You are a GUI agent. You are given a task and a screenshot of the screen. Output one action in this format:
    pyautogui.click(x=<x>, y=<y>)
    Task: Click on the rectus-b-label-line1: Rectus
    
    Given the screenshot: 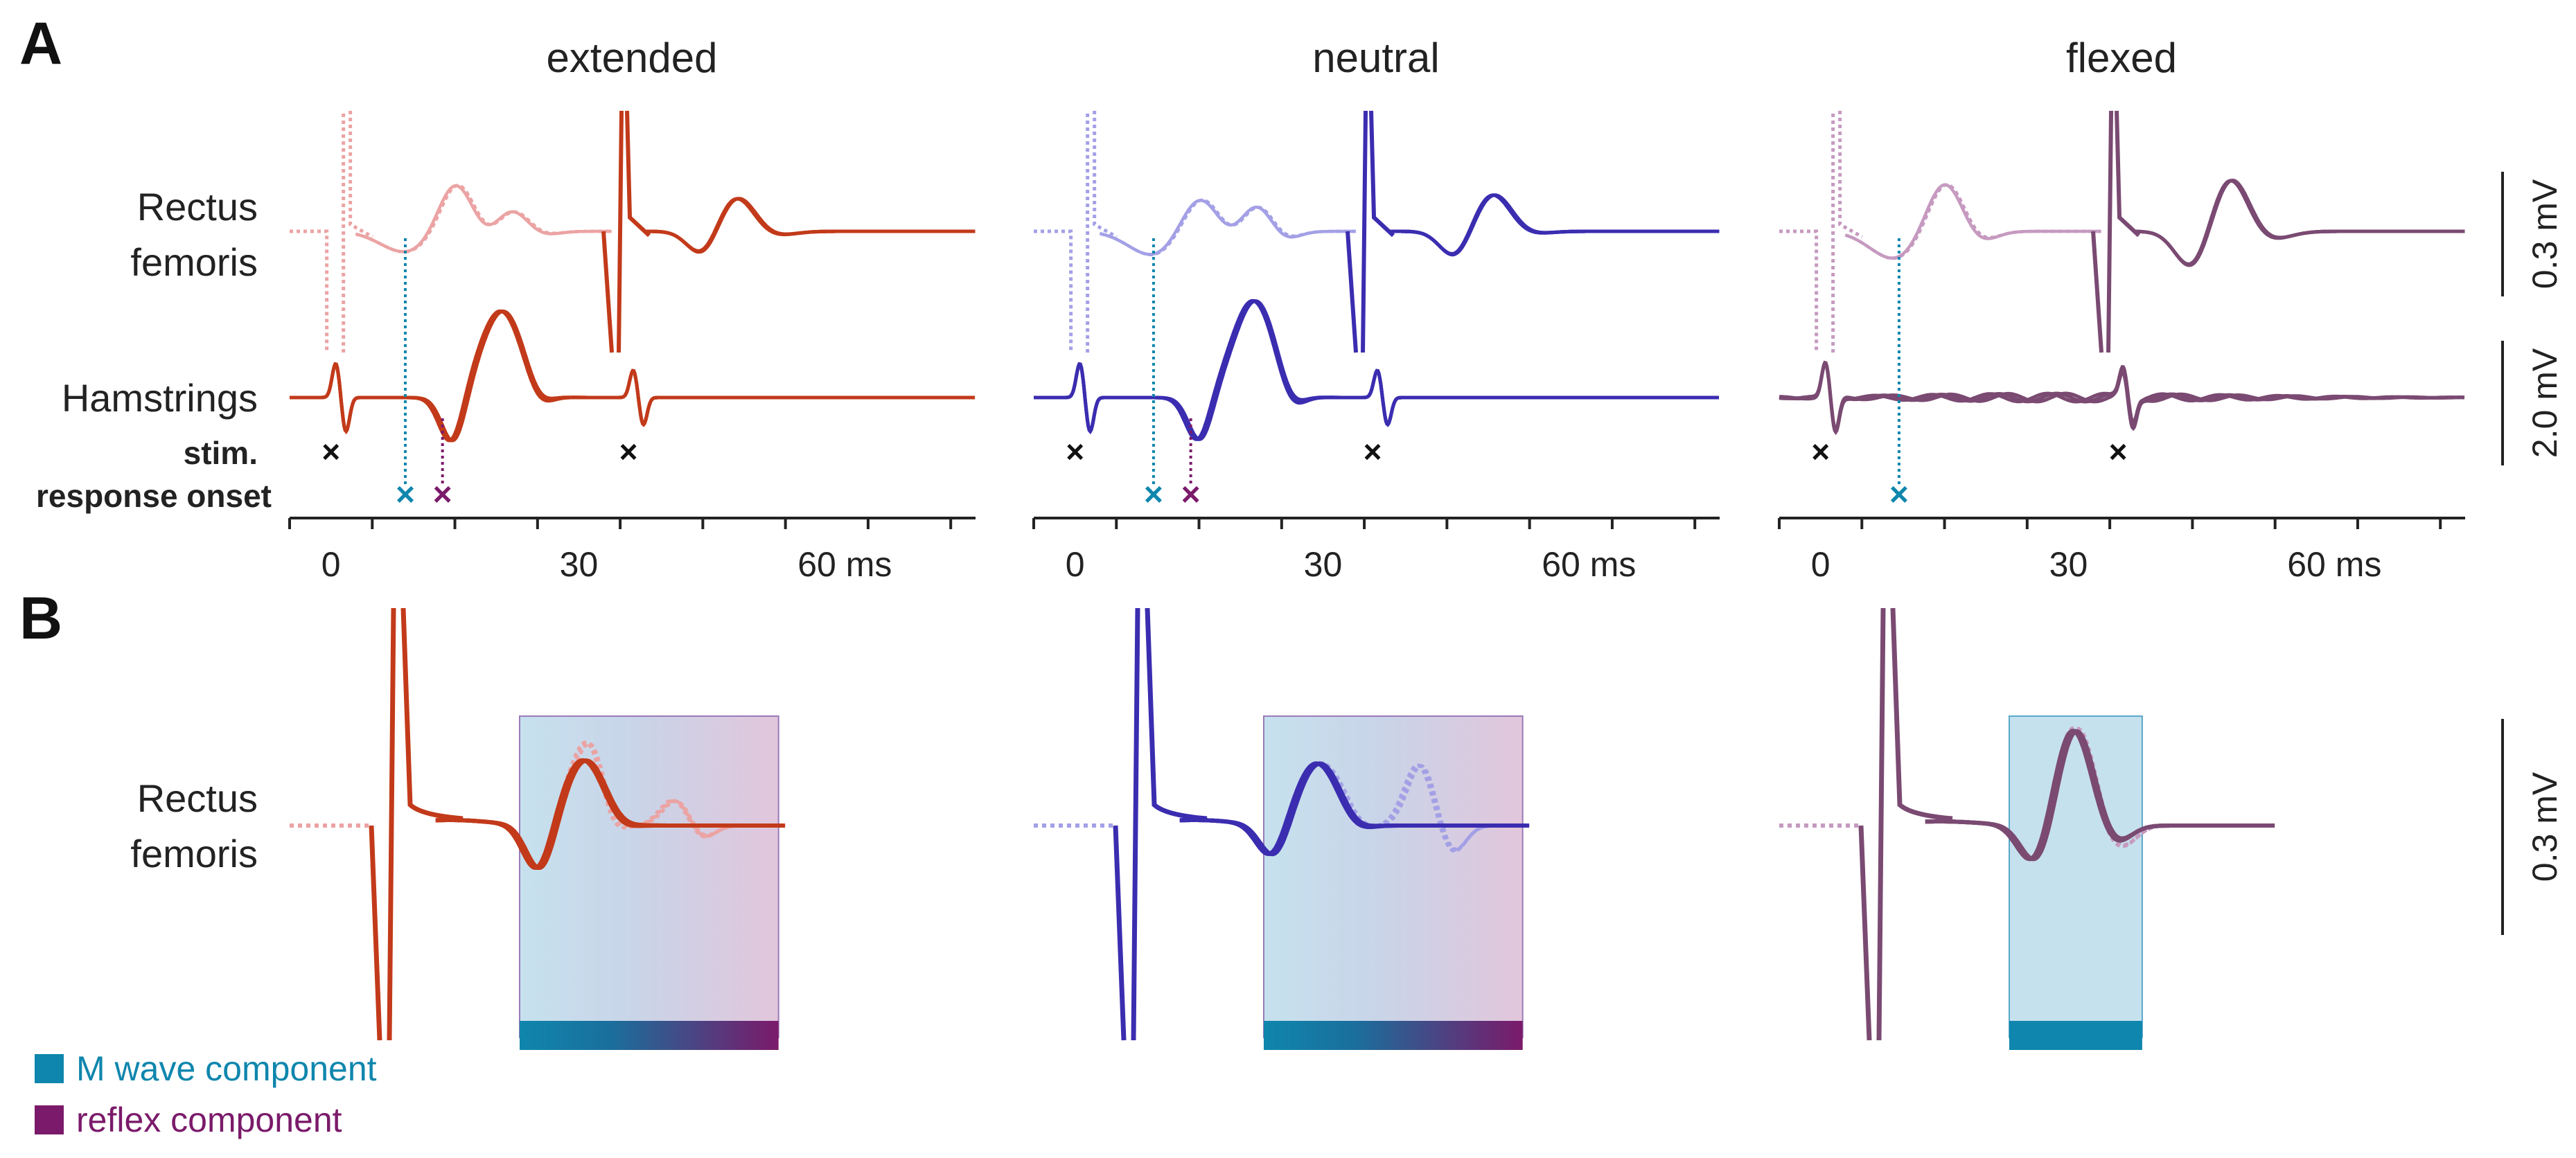 What is the action you would take?
    pyautogui.click(x=197, y=798)
    